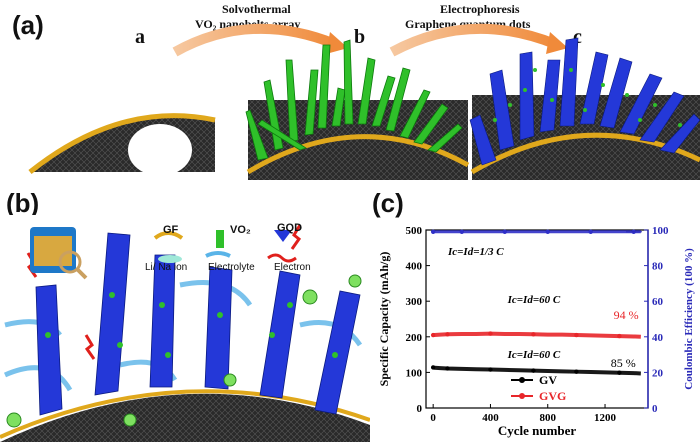 The image size is (700, 442). What do you see at coordinates (605, 418) in the screenshot?
I see `x-tick-label: 1200` at bounding box center [605, 418].